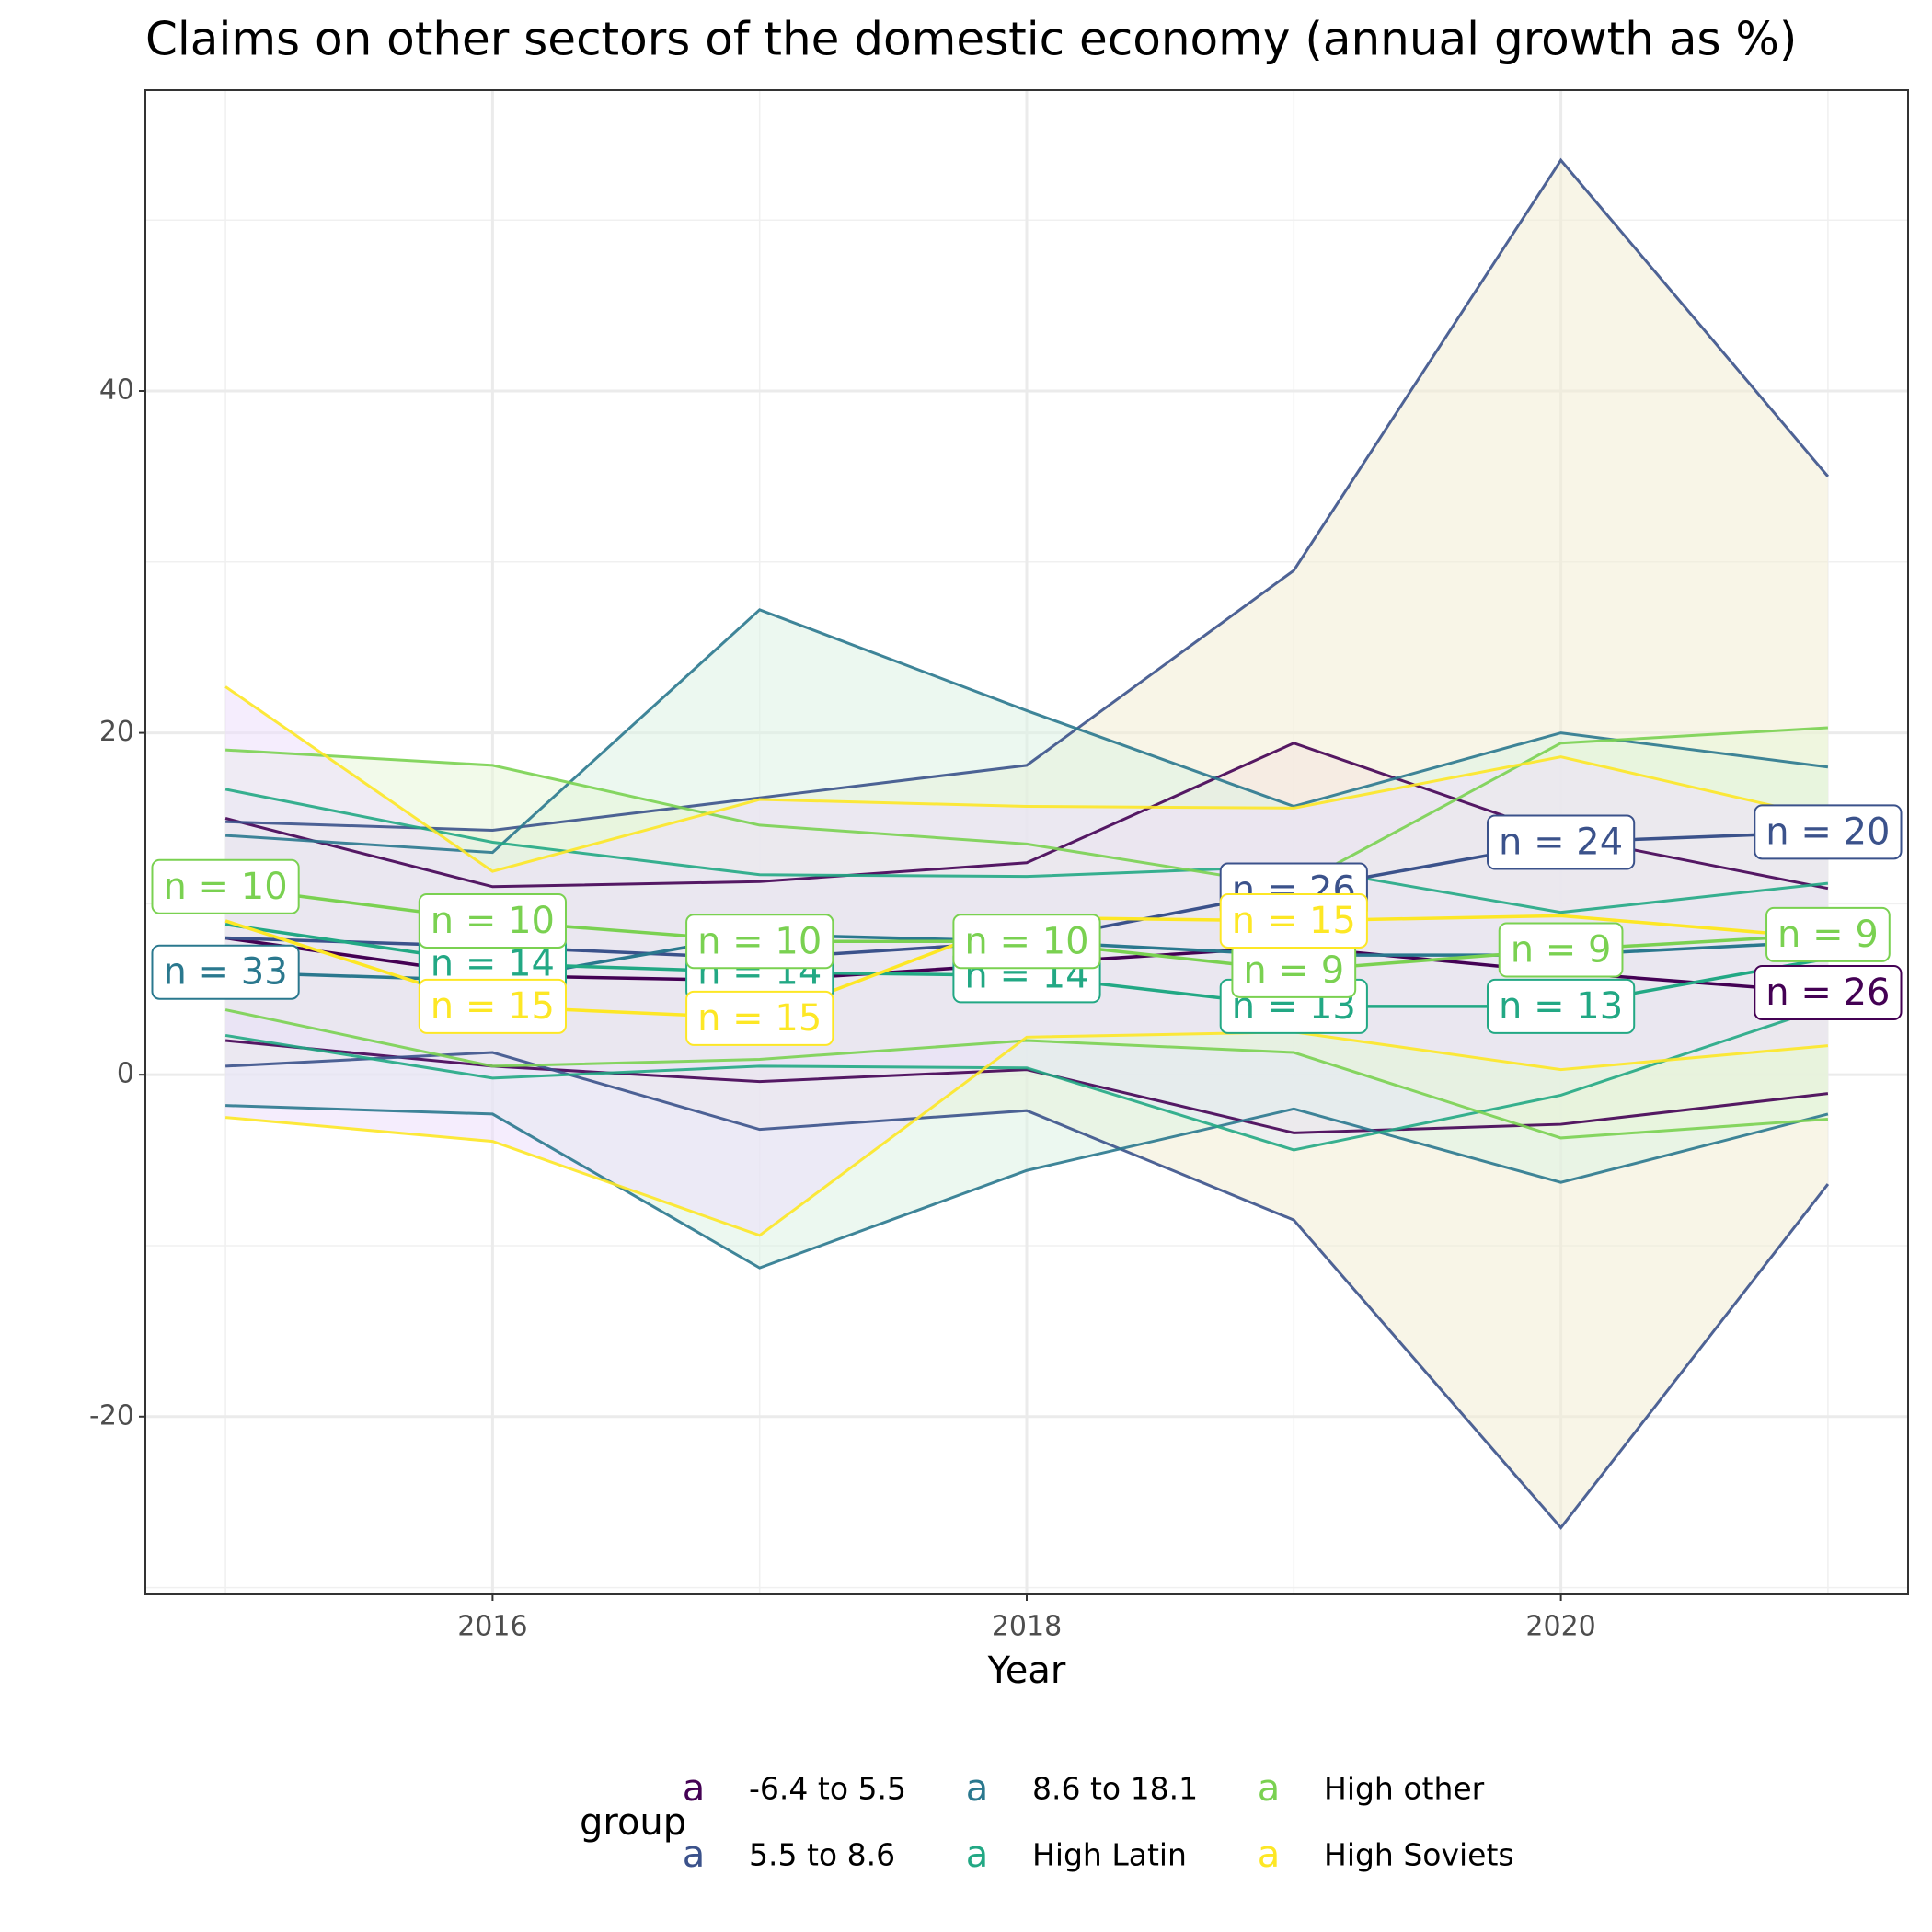 Image resolution: width=1932 pixels, height=1932 pixels. I want to click on n-label: n = 14, so click(493, 964).